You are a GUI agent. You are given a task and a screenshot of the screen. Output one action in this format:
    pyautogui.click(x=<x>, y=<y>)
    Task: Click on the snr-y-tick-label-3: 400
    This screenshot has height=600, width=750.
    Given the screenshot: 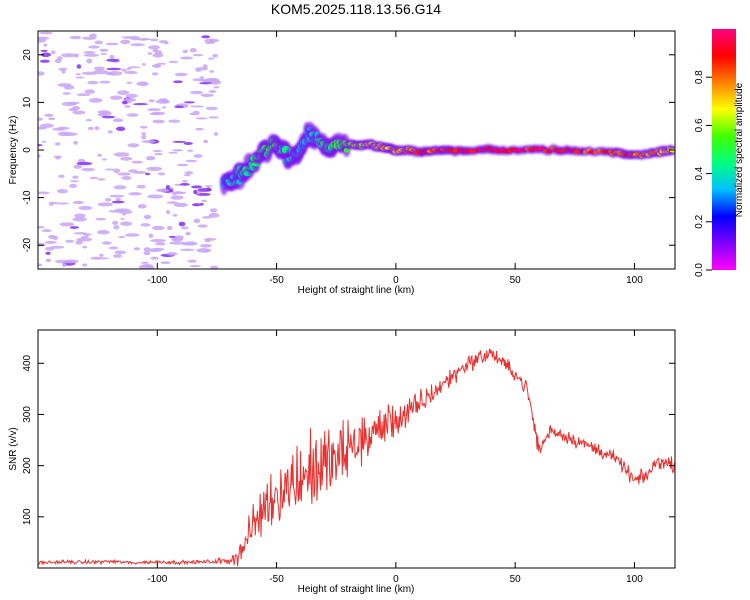 What is the action you would take?
    pyautogui.click(x=27, y=362)
    